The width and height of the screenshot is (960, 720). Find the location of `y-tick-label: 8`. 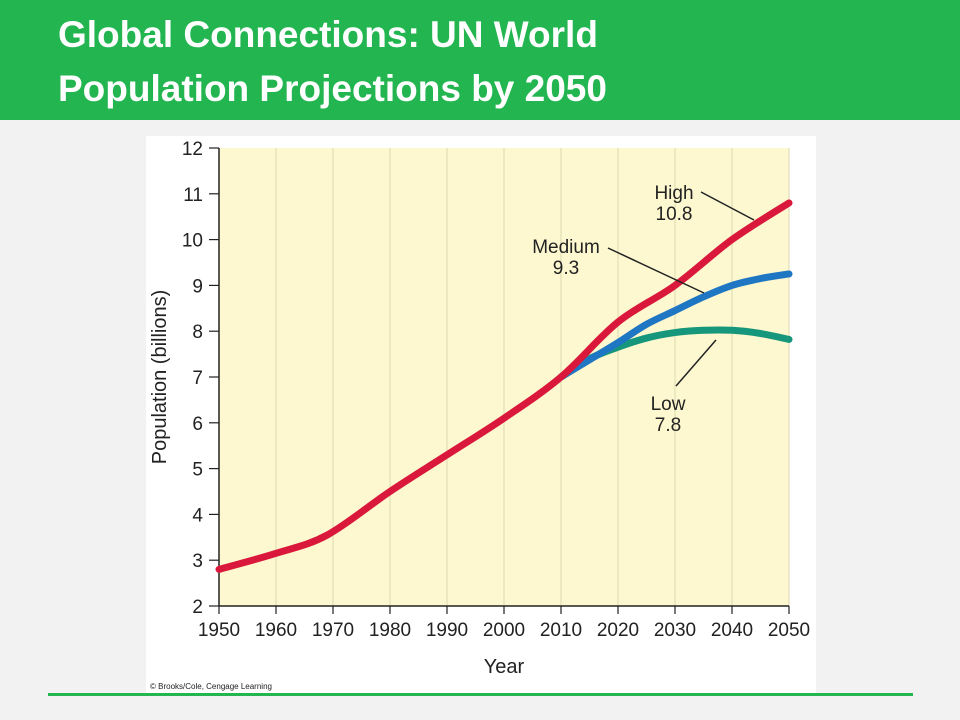

y-tick-label: 8 is located at coordinates (197, 332).